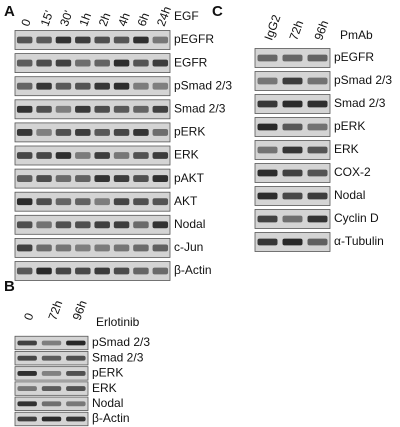  Describe the element at coordinates (217, 11) in the screenshot. I see `panel-label: C` at that location.